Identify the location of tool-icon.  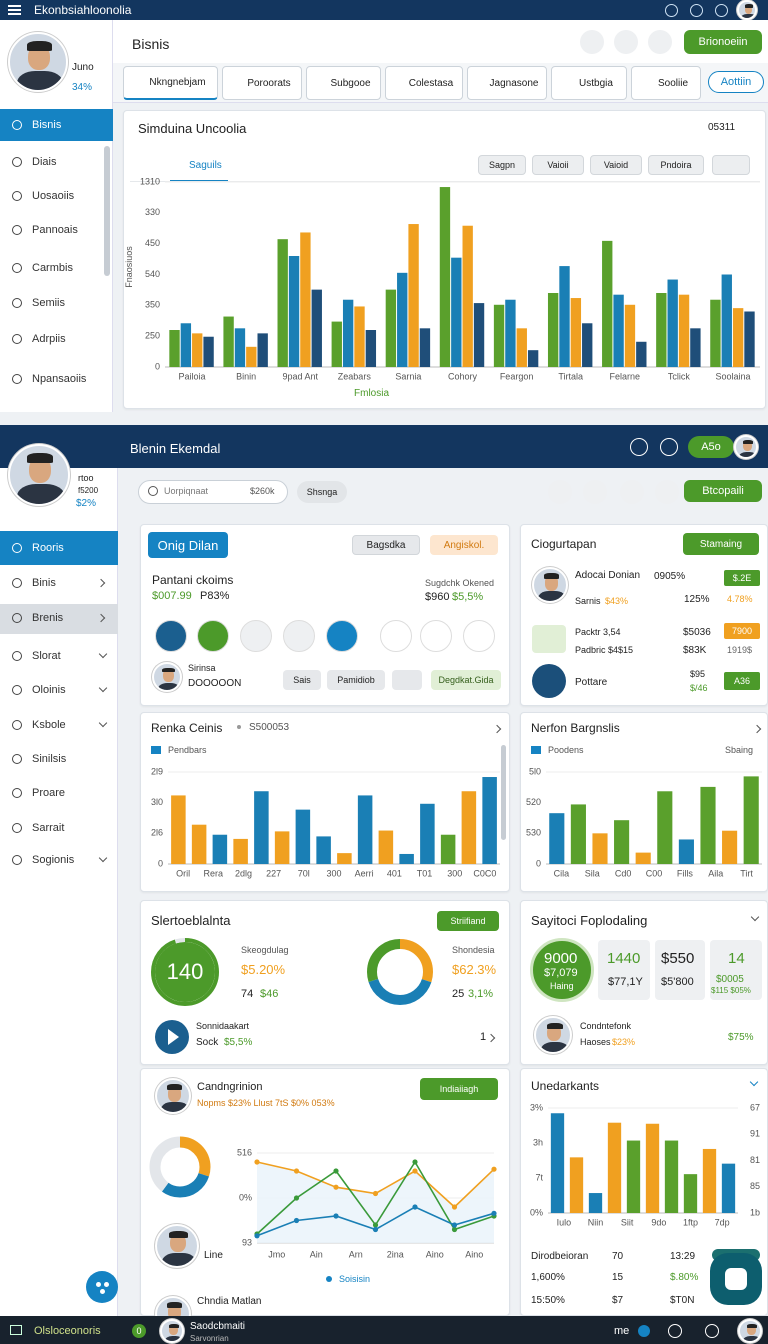
(731, 165).